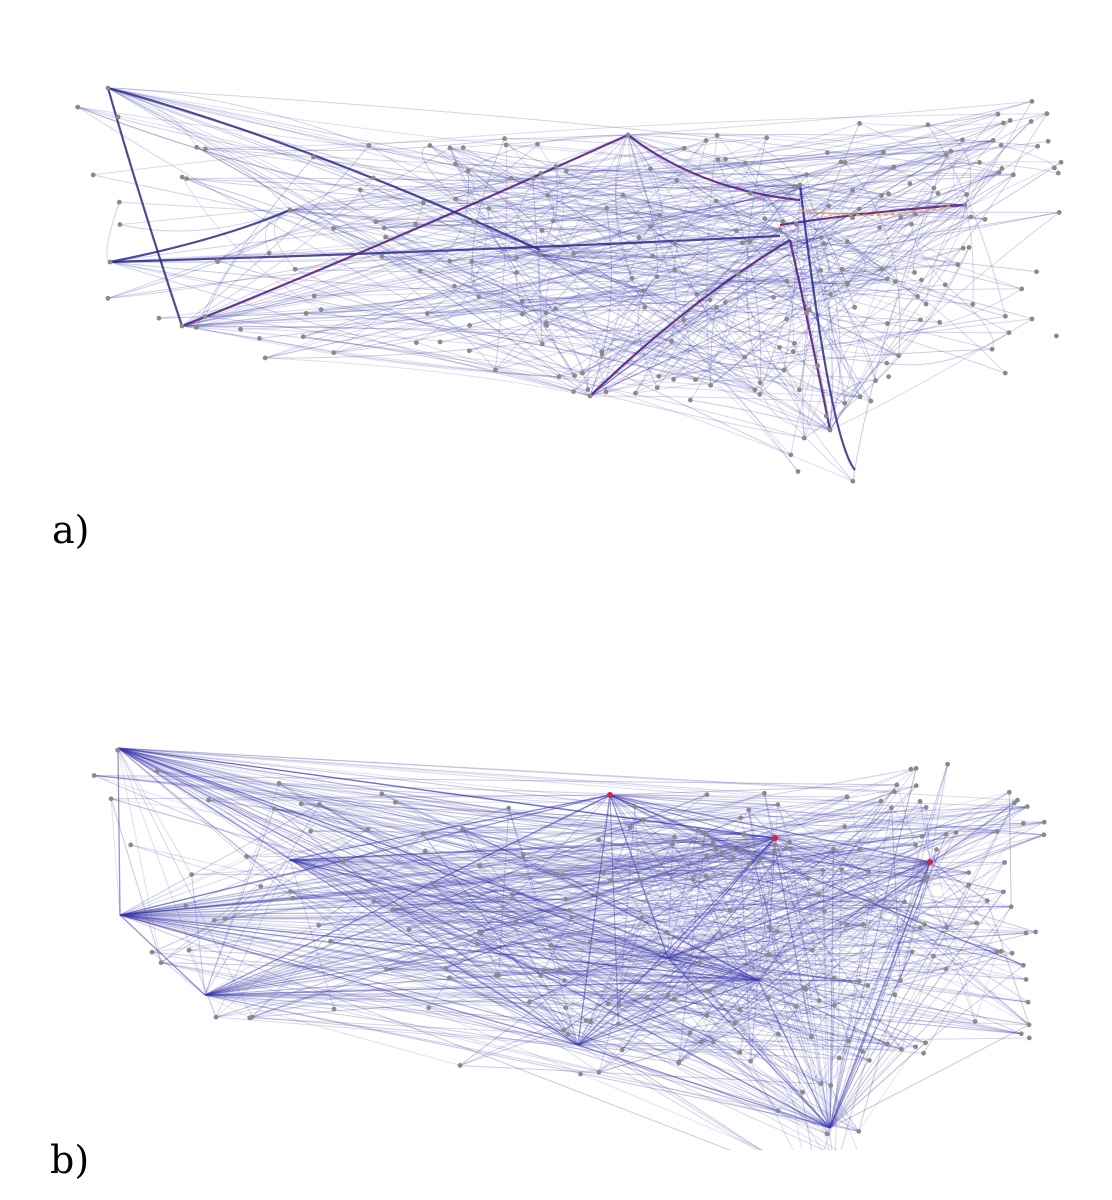 The height and width of the screenshot is (1200, 1112). I want to click on edge-hub, so click(450, 827).